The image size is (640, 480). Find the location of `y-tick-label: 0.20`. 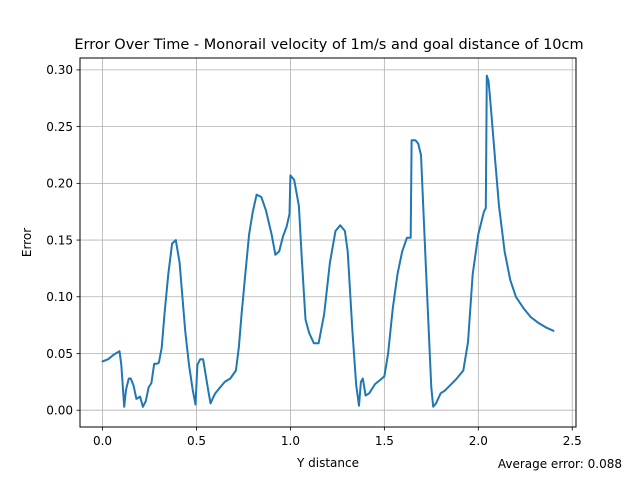

y-tick-label: 0.20 is located at coordinates (59, 184).